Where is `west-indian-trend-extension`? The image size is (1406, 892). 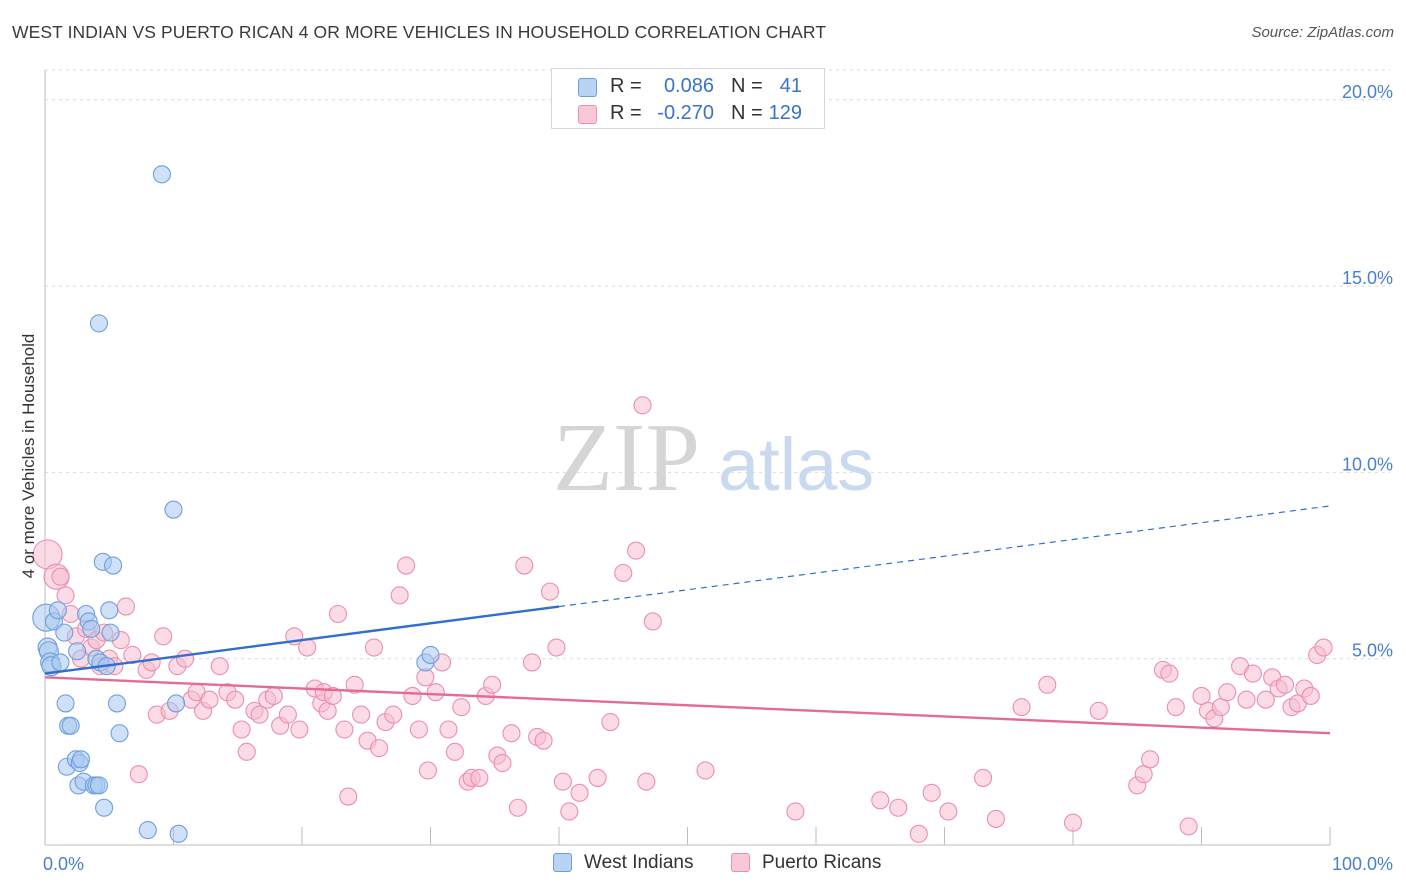 west-indian-trend-extension is located at coordinates (944, 556).